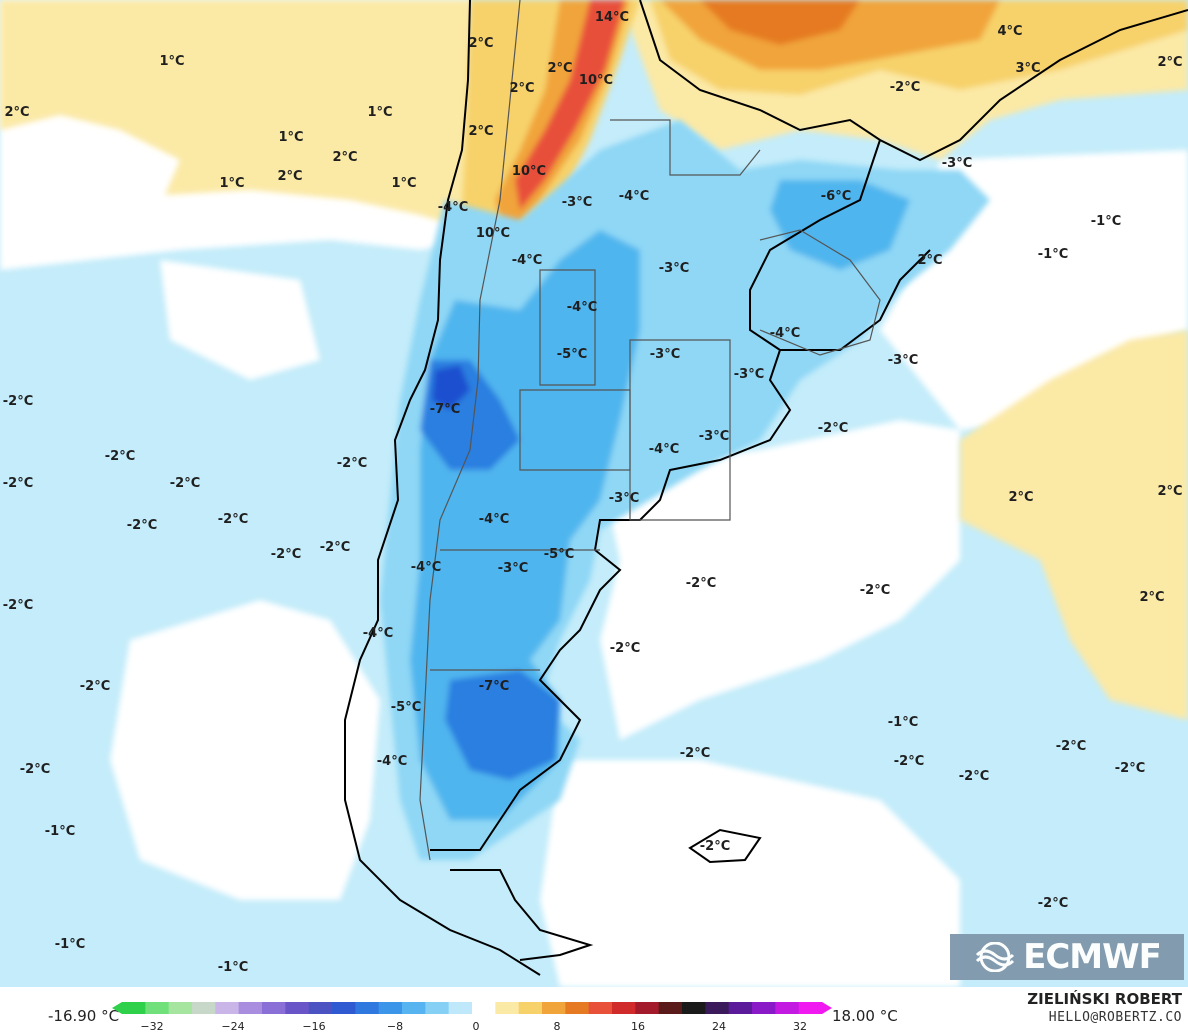 The height and width of the screenshot is (1035, 1188). Describe the element at coordinates (445, 409) in the screenshot. I see `temperature-label: -7°C` at that location.